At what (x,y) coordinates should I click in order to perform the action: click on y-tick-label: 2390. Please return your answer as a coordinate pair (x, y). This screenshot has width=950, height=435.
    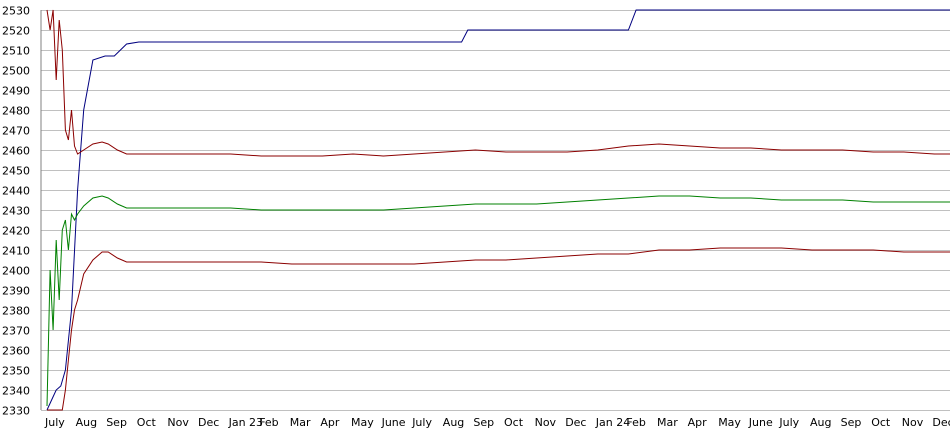
    Looking at the image, I should click on (16, 291).